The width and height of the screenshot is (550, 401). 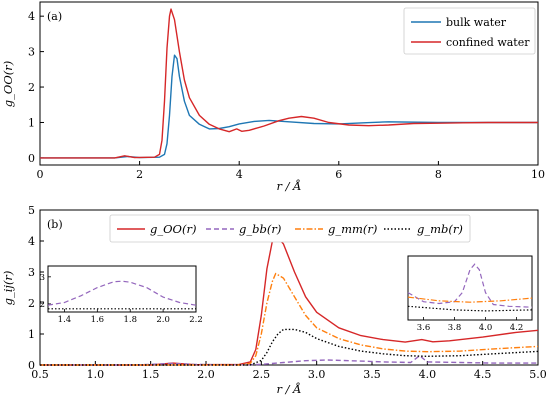 What do you see at coordinates (8, 84) in the screenshot?
I see `panel-a-ylabel: g_OO(r)` at bounding box center [8, 84].